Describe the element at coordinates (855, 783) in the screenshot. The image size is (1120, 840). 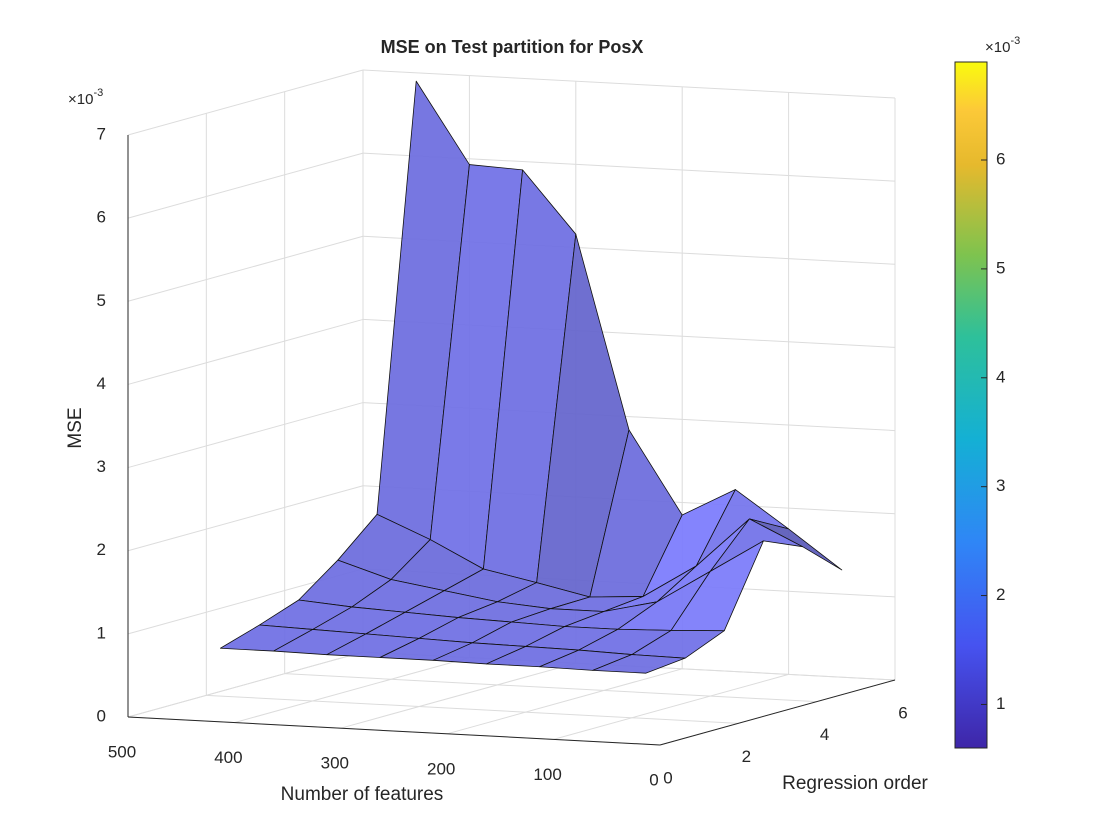
I see `y-axis-label: Regression order` at that location.